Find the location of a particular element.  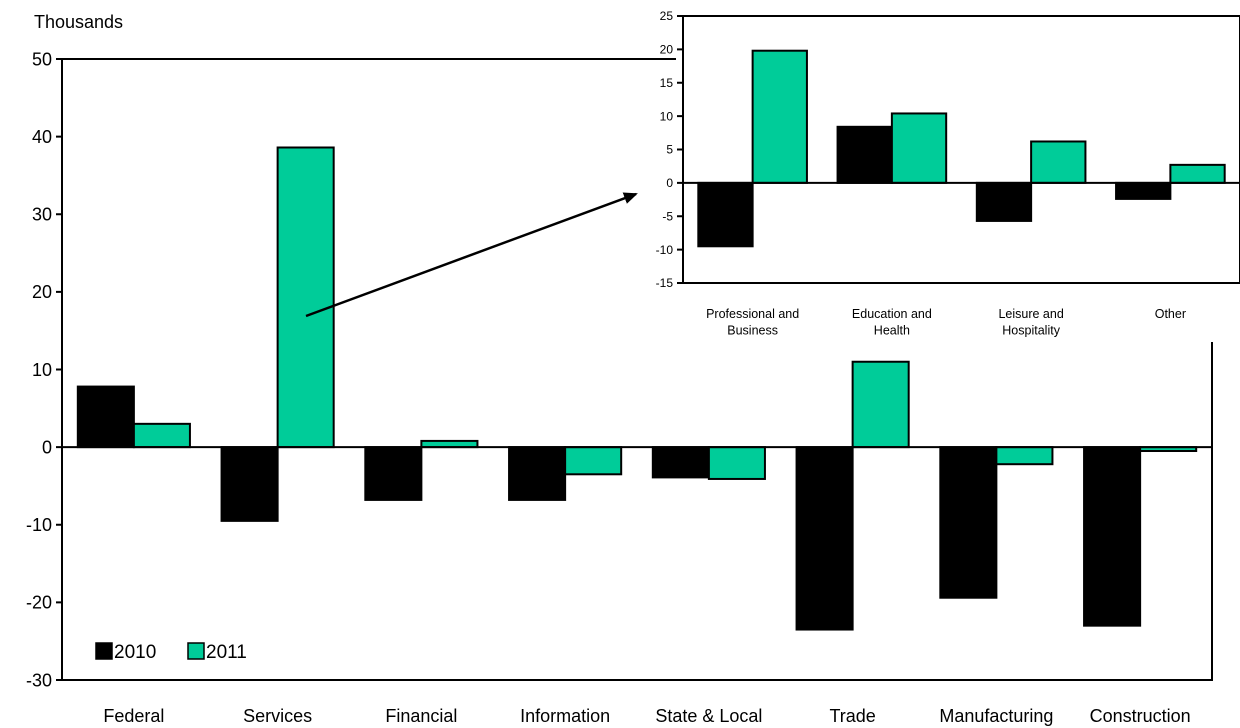

callout-arrow is located at coordinates (471, 255).